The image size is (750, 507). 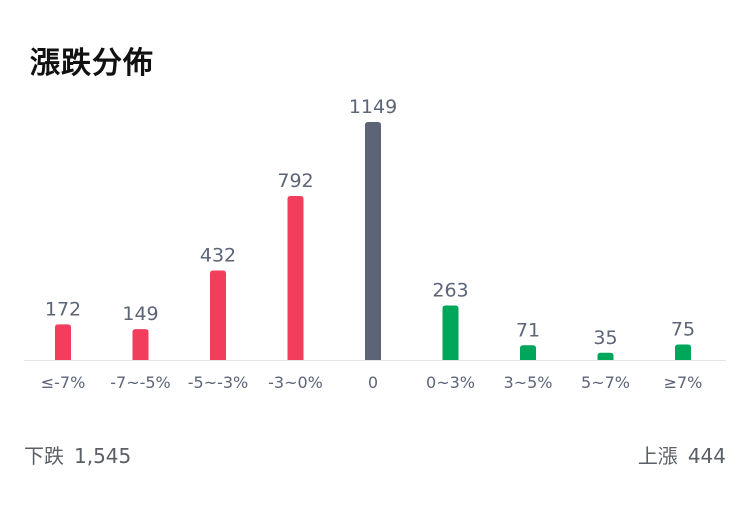 I want to click on tick-label-2: -5~-3%, so click(x=218, y=382).